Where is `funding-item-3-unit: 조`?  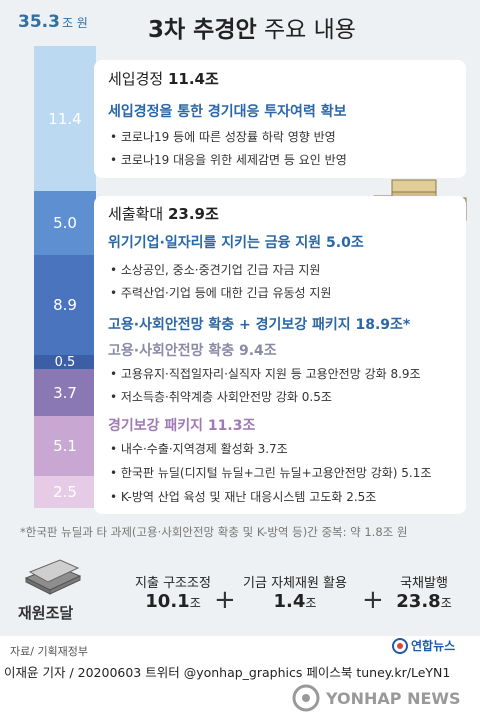 funding-item-3-unit: 조 is located at coordinates (446, 603).